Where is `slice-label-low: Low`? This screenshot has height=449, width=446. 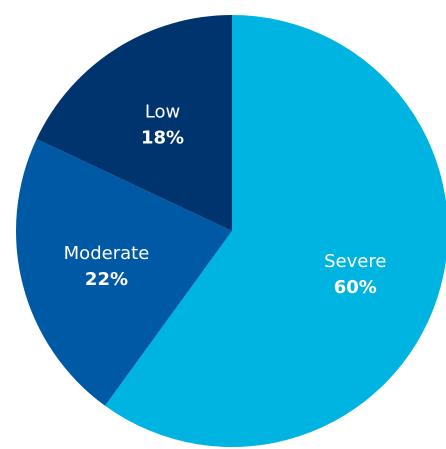
slice-label-low: Low is located at coordinates (162, 112).